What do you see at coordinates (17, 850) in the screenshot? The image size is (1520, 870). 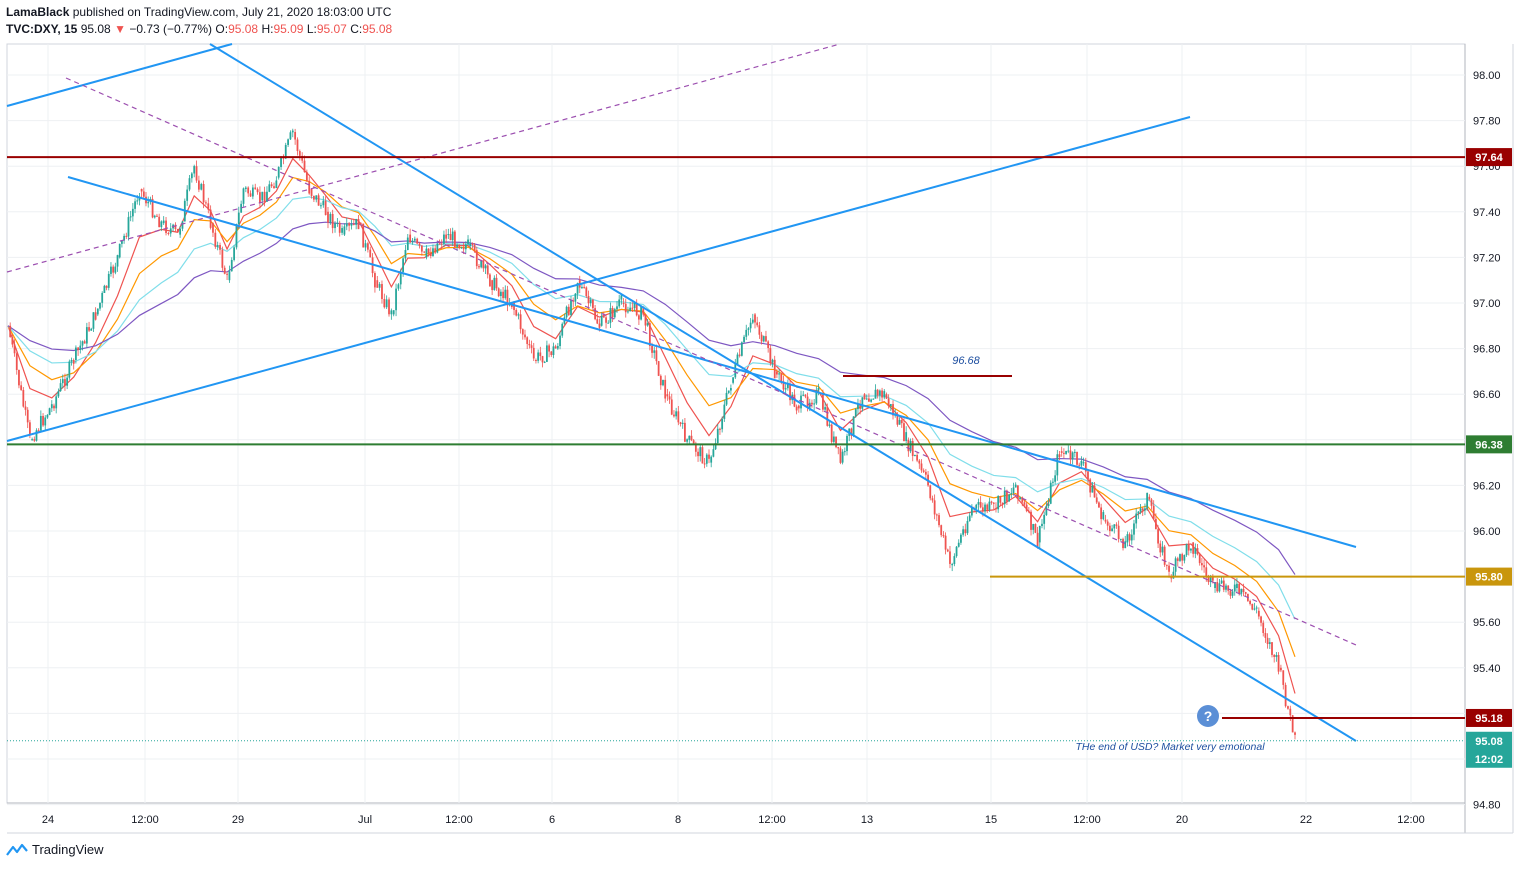 I see `tradingview-logo-icon` at bounding box center [17, 850].